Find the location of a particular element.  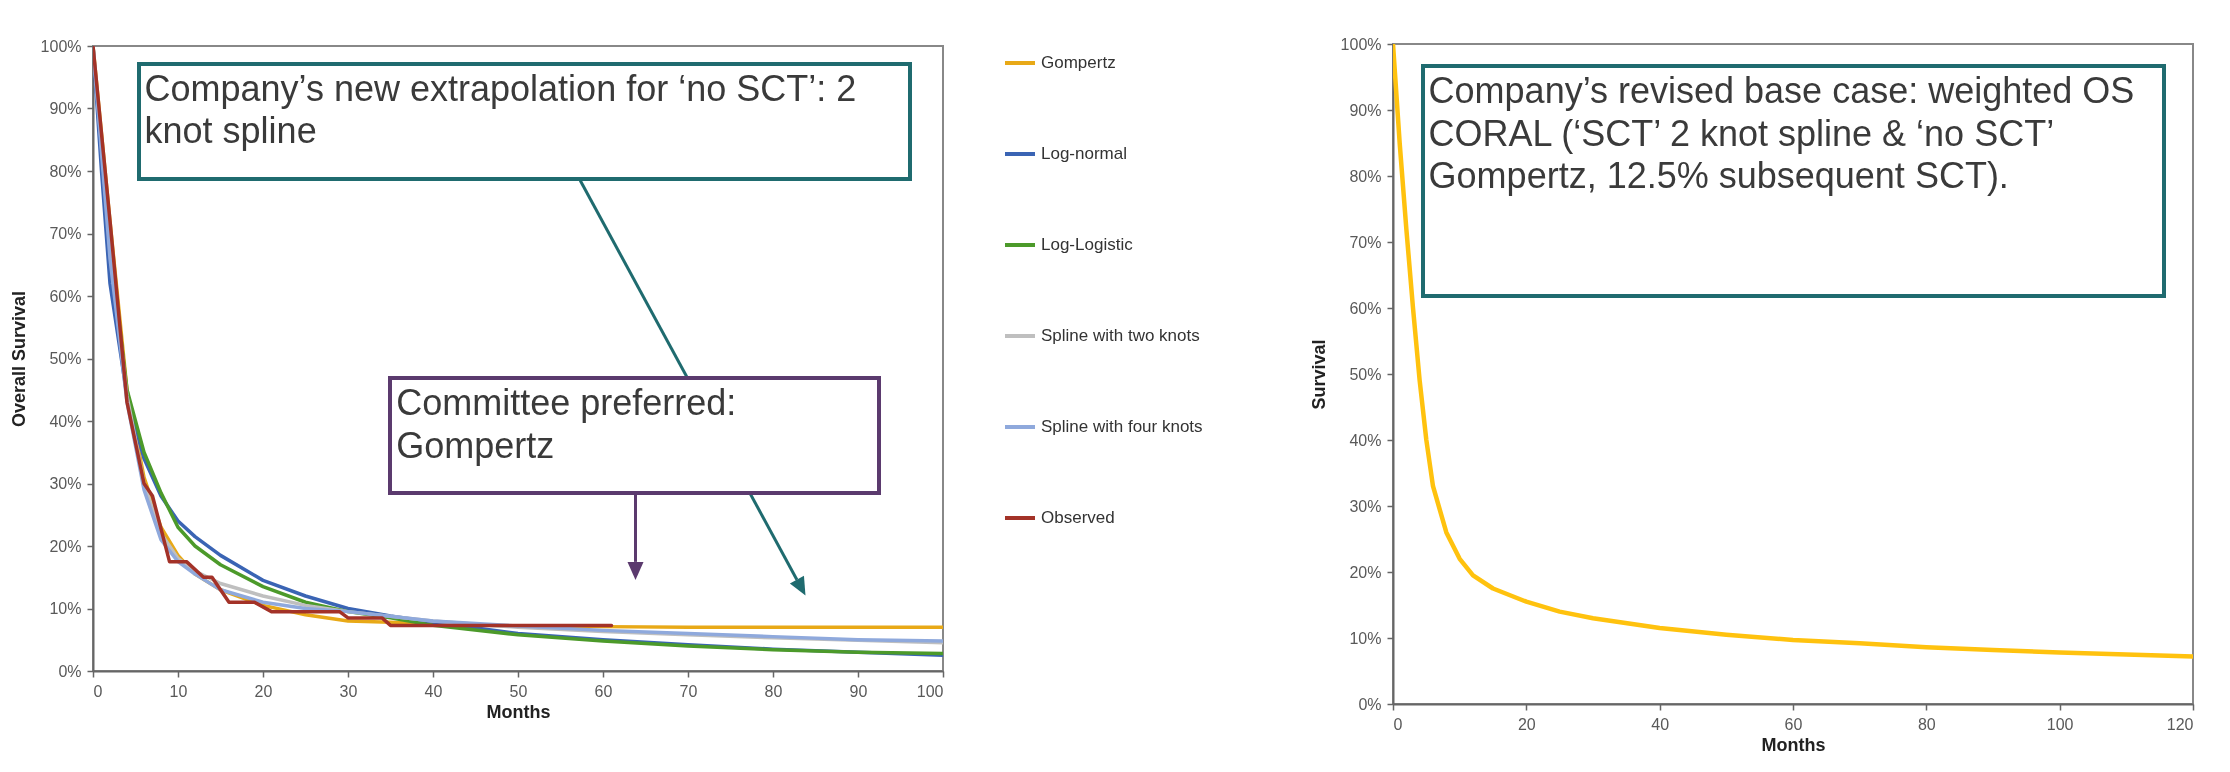

callout-box: Company’s revised base case: weighted OS CORAL (‘SCT’ 2 knot spline & ‘no SCT’ Gompertz, 12.5% subsequent SCT). is located at coordinates (1793, 181).